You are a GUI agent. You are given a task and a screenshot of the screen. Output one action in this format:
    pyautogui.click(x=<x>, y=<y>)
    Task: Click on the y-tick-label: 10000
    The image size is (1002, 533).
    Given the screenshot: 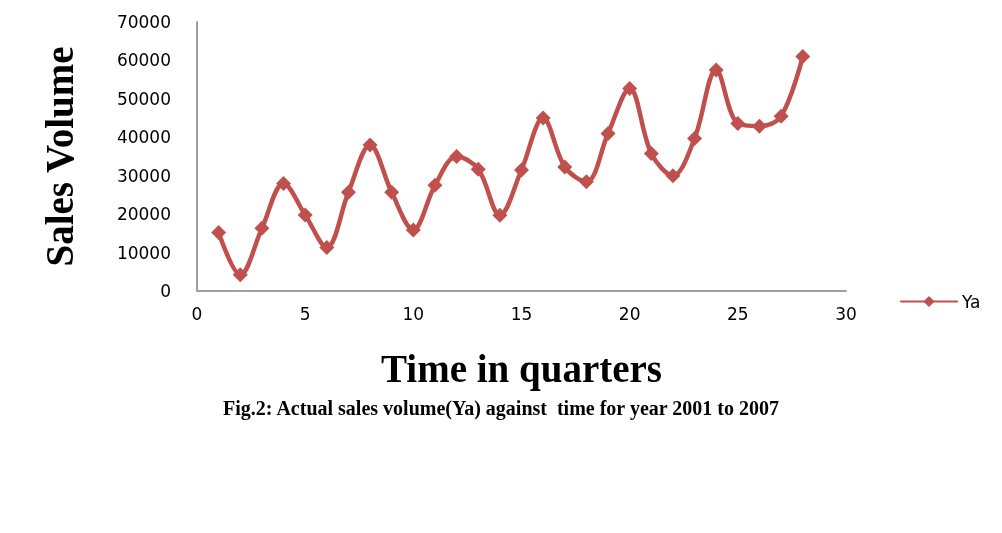 What is the action you would take?
    pyautogui.click(x=143, y=252)
    